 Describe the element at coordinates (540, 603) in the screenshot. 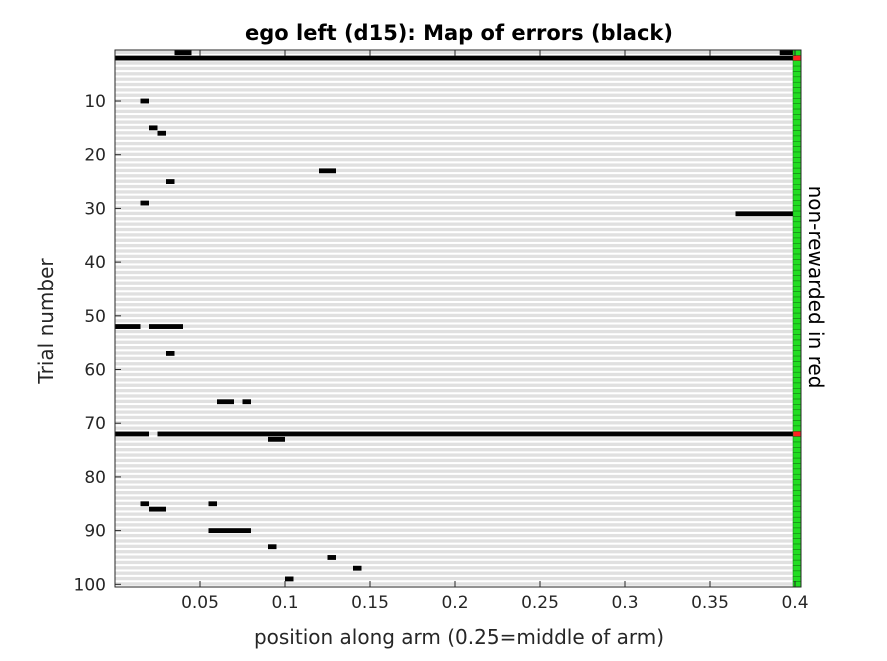

I see `x-tick-label: 0.25` at that location.